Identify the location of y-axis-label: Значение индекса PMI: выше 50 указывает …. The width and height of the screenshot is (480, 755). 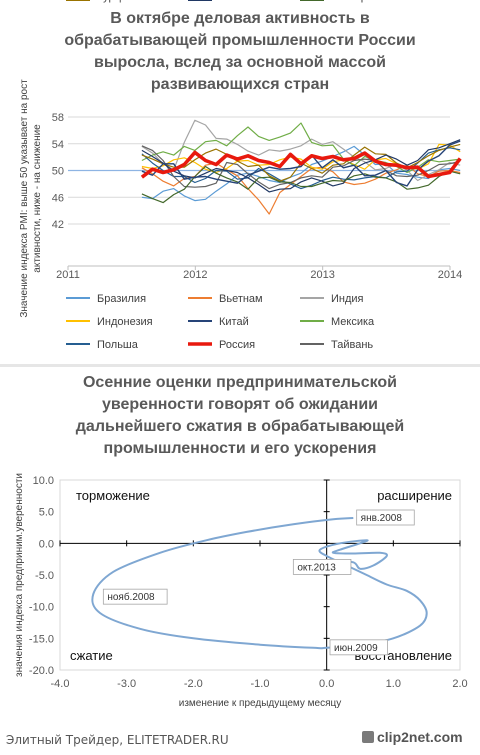
(24, 198).